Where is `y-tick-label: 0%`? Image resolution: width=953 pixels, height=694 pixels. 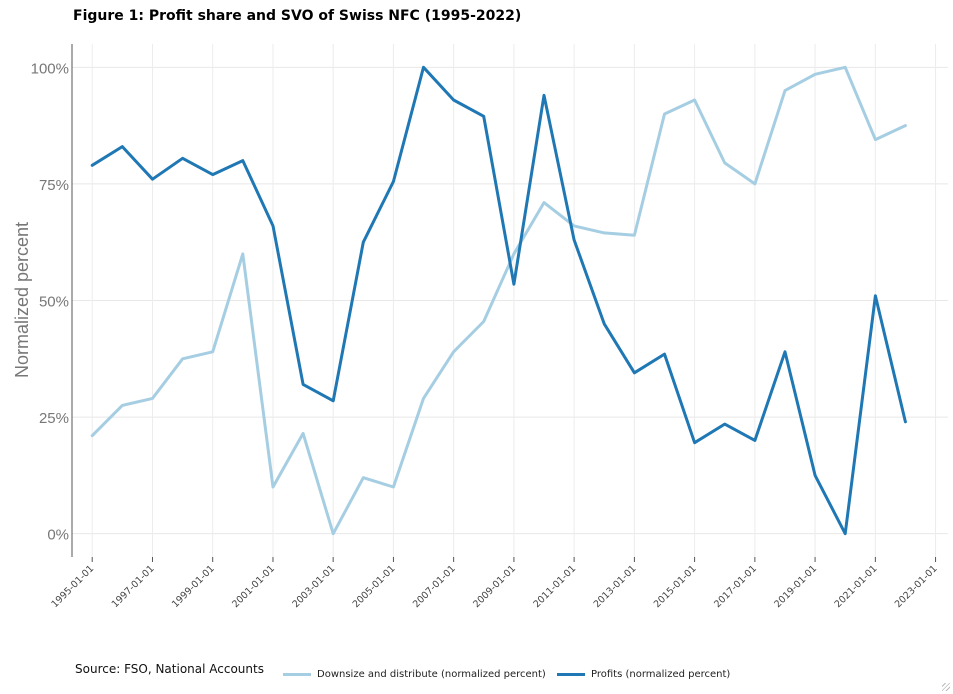
y-tick-label: 0% is located at coordinates (58, 535).